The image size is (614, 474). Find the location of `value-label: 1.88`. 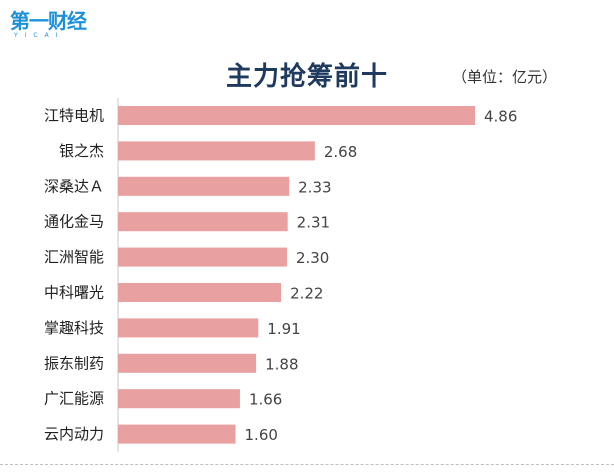

value-label: 1.88 is located at coordinates (281, 364).